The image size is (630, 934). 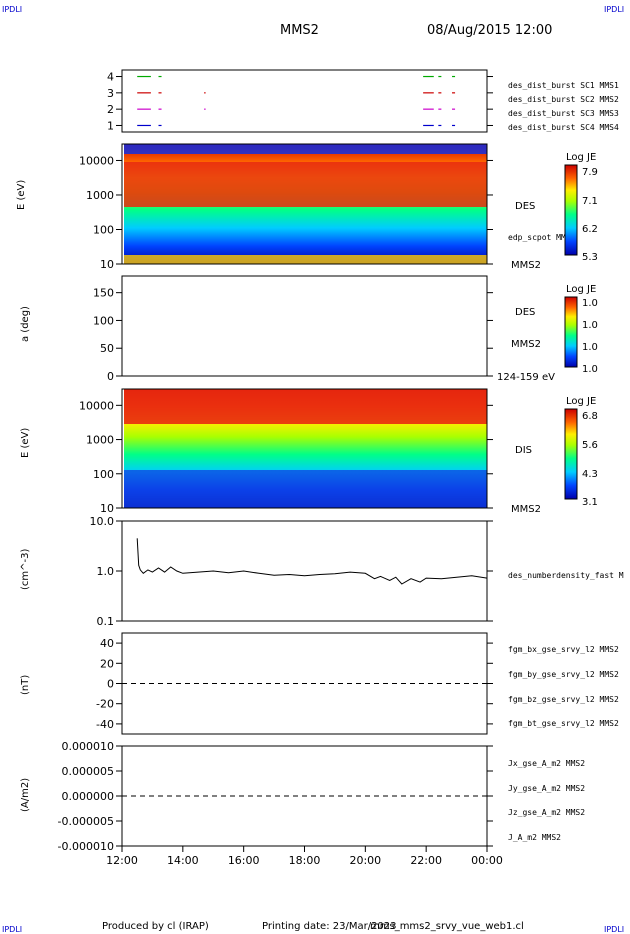 I want to click on pitch-angle-ylabel: a (deg), so click(x=25, y=324).